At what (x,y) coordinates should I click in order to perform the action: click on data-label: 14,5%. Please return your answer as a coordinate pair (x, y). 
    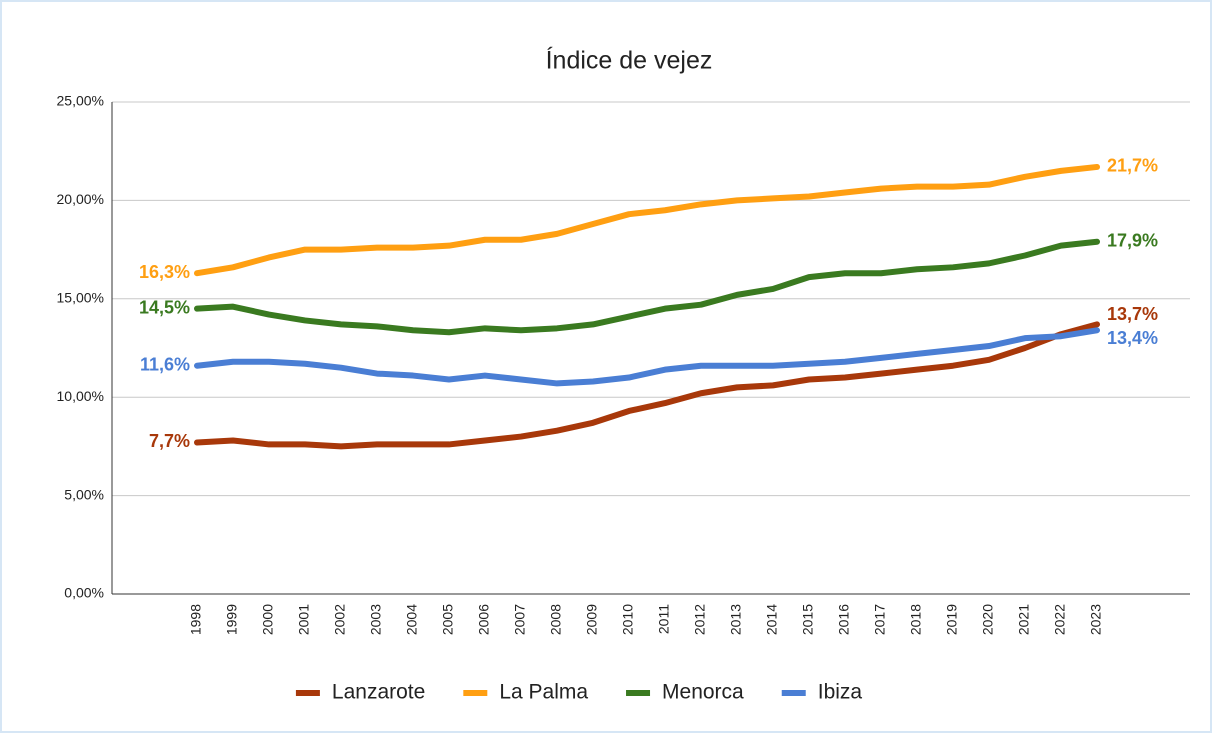
    Looking at the image, I should click on (164, 307).